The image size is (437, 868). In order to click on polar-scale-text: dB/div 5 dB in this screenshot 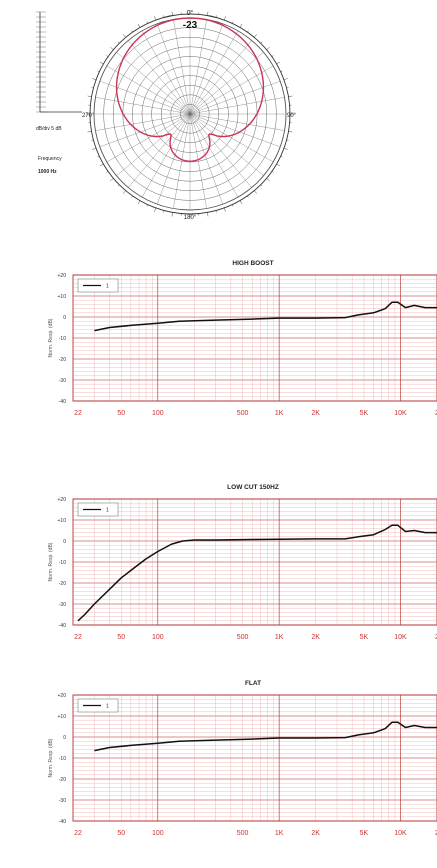, I will do `click(49, 129)`.